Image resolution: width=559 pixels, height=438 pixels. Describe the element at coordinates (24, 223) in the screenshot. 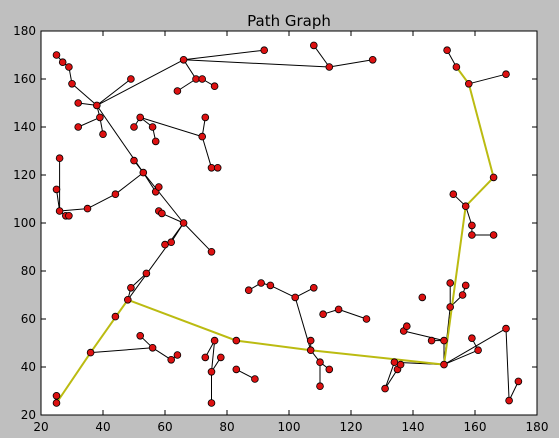

I see `y-tick-label: 100` at that location.